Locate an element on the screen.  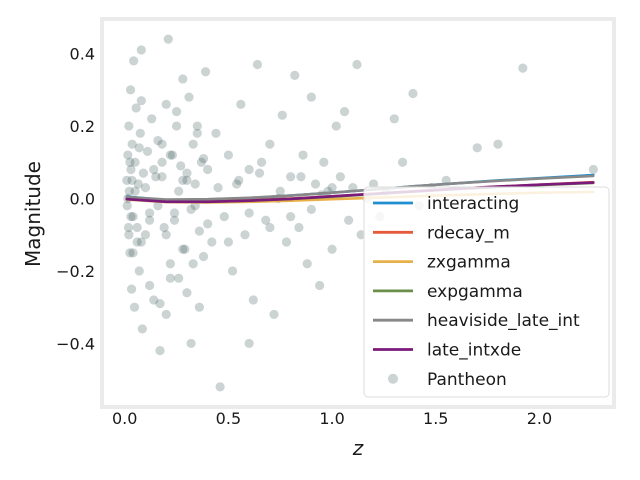
legend-label: expgamma is located at coordinates (475, 292).